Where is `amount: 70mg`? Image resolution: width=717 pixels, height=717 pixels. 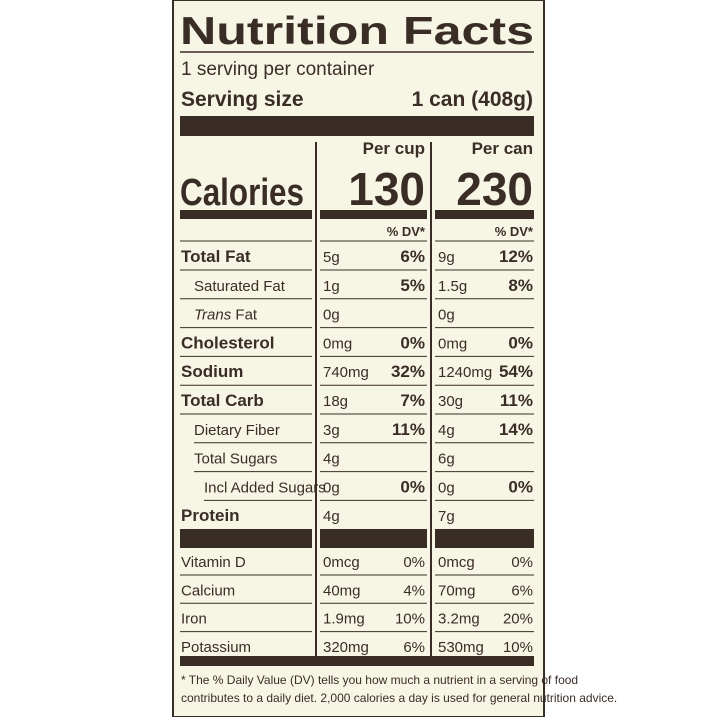
amount: 70mg is located at coordinates (457, 590).